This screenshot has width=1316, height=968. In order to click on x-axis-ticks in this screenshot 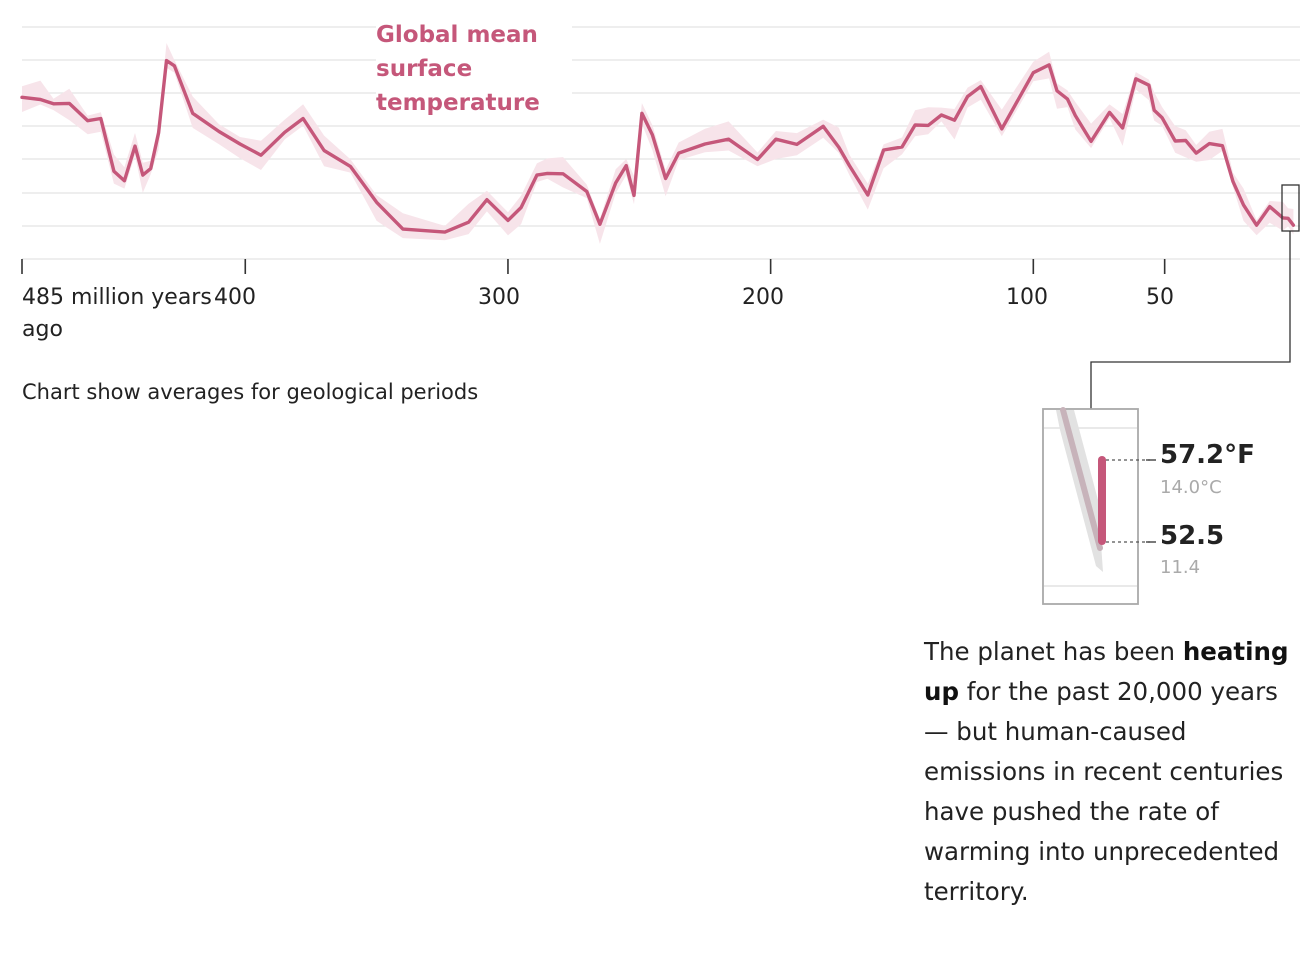, I will do `click(593, 266)`.